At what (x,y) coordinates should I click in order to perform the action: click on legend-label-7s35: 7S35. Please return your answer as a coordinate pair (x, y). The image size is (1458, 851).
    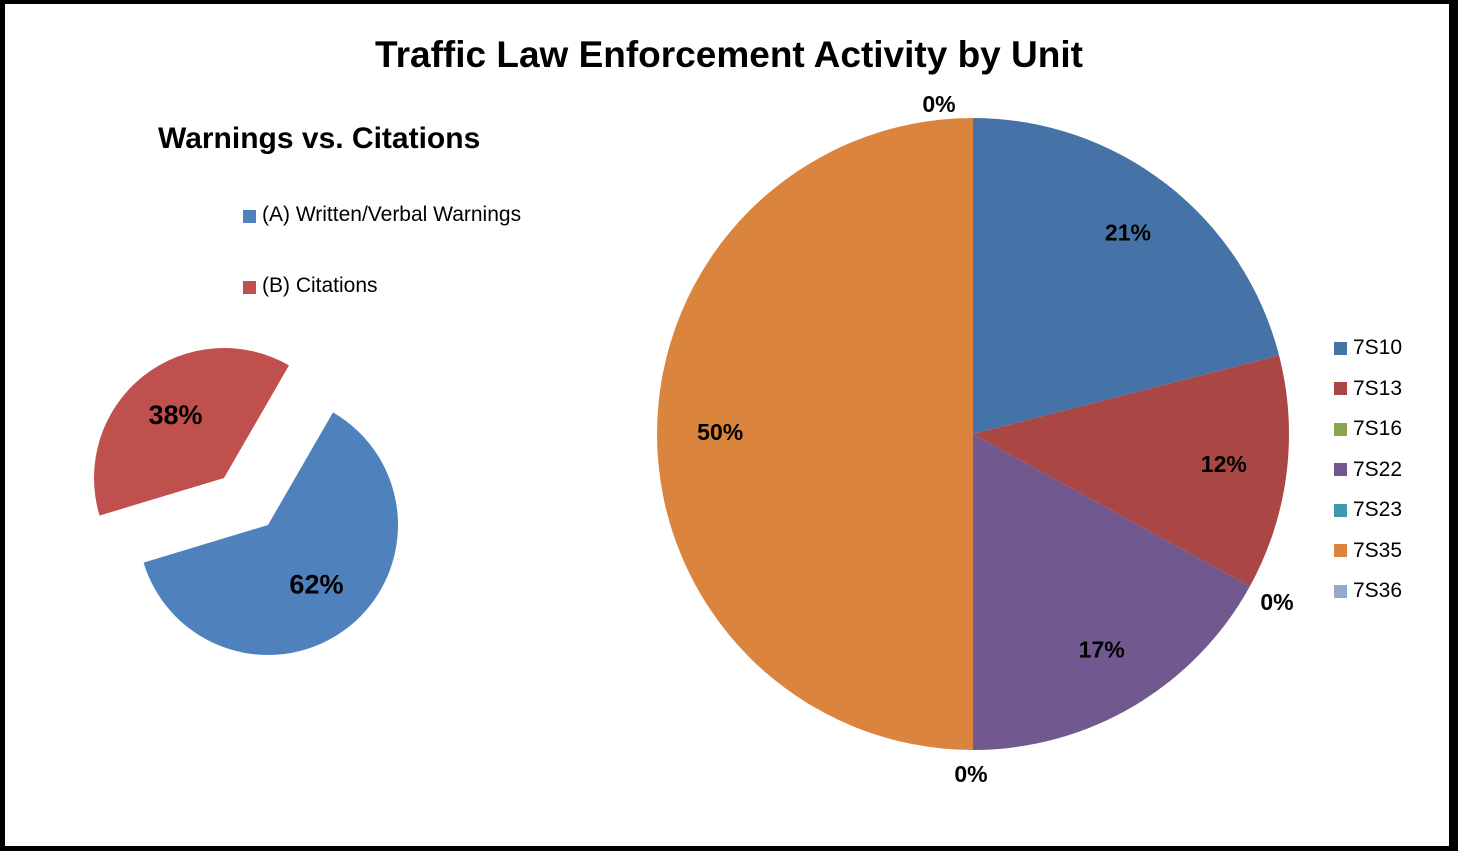
    Looking at the image, I should click on (1378, 550).